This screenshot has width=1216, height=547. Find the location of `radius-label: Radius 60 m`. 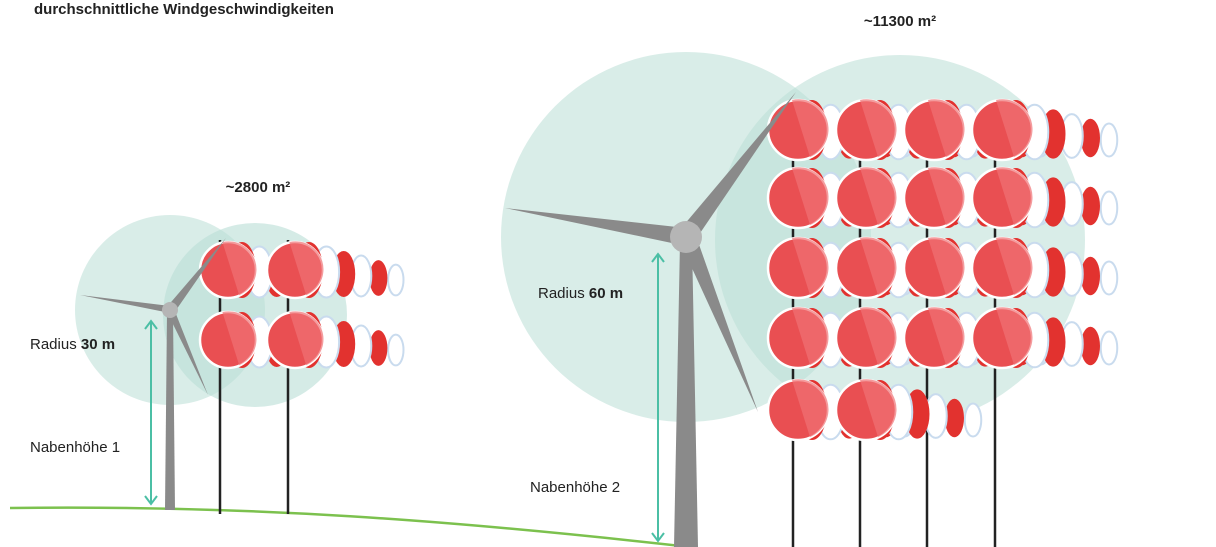

radius-label: Radius 60 m is located at coordinates (580, 293).